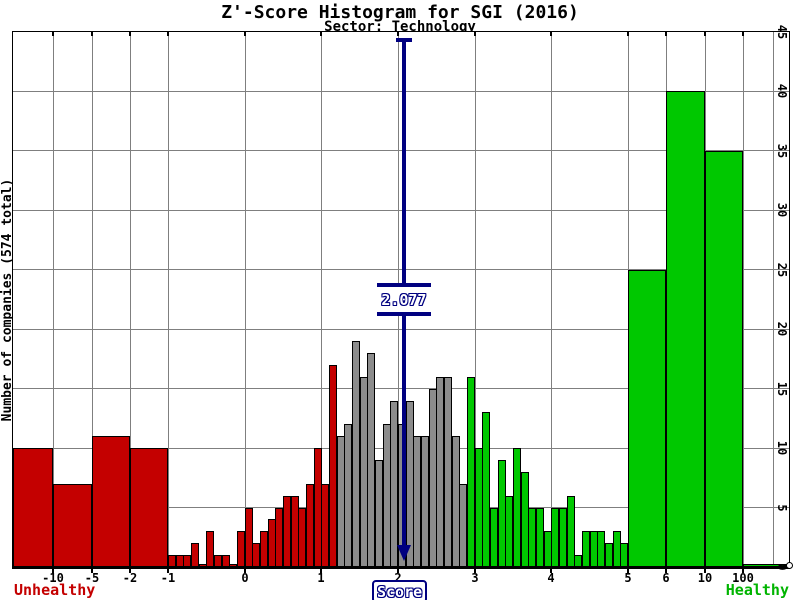 The width and height of the screenshot is (800, 600). Describe the element at coordinates (782, 151) in the screenshot. I see `y-axis-tick-label: 35` at that location.